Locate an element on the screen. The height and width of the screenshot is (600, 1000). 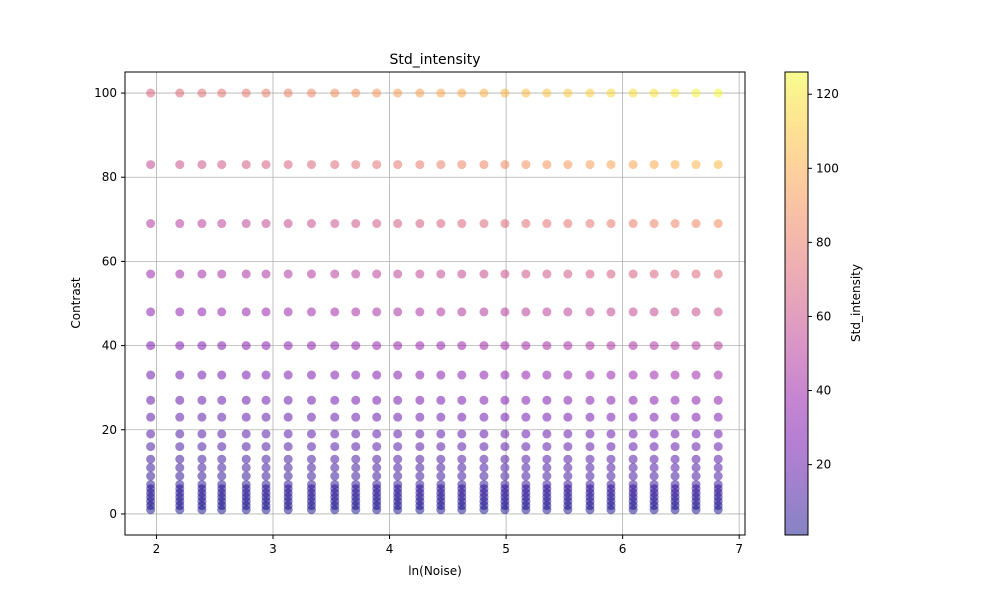
y-tick-label: 40 is located at coordinates (109, 346).